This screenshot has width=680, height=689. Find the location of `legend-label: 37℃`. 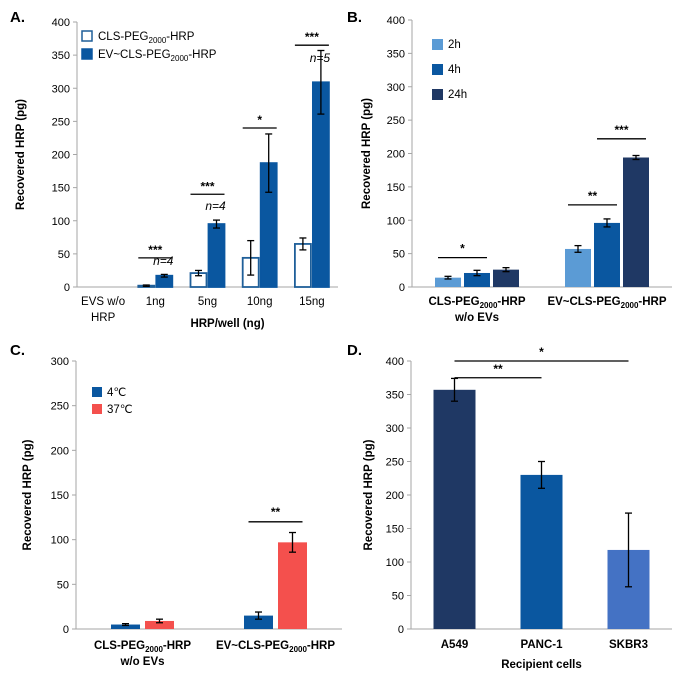

legend-label: 37℃ is located at coordinates (120, 410).